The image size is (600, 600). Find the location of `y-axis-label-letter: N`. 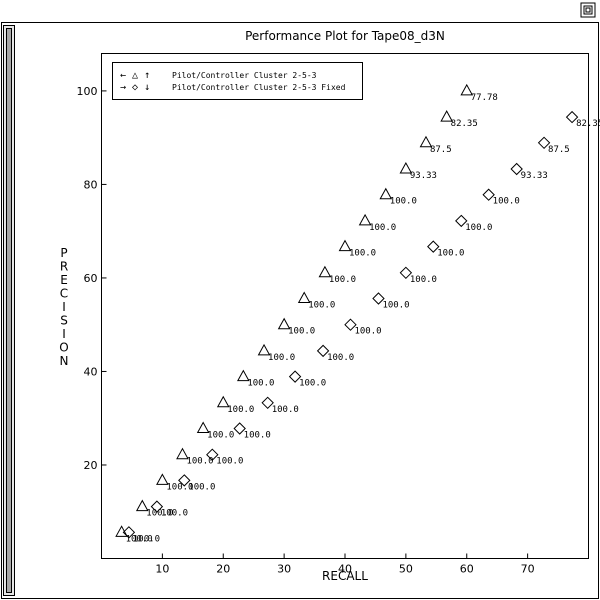

y-axis-label-letter: N is located at coordinates (64, 361).